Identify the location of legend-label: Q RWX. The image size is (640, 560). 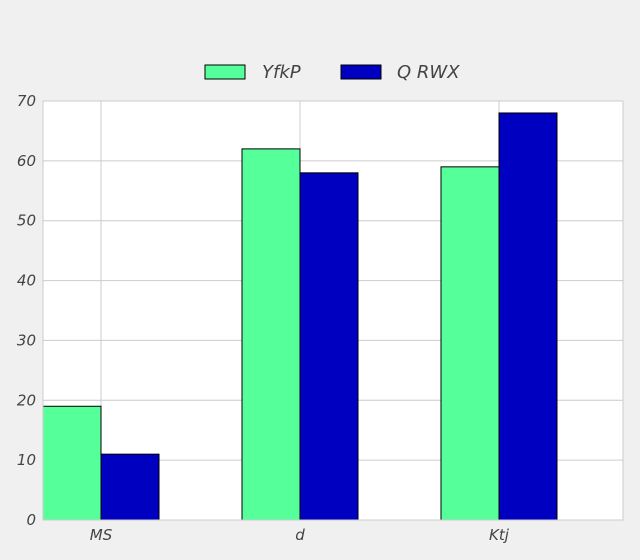
(428, 72).